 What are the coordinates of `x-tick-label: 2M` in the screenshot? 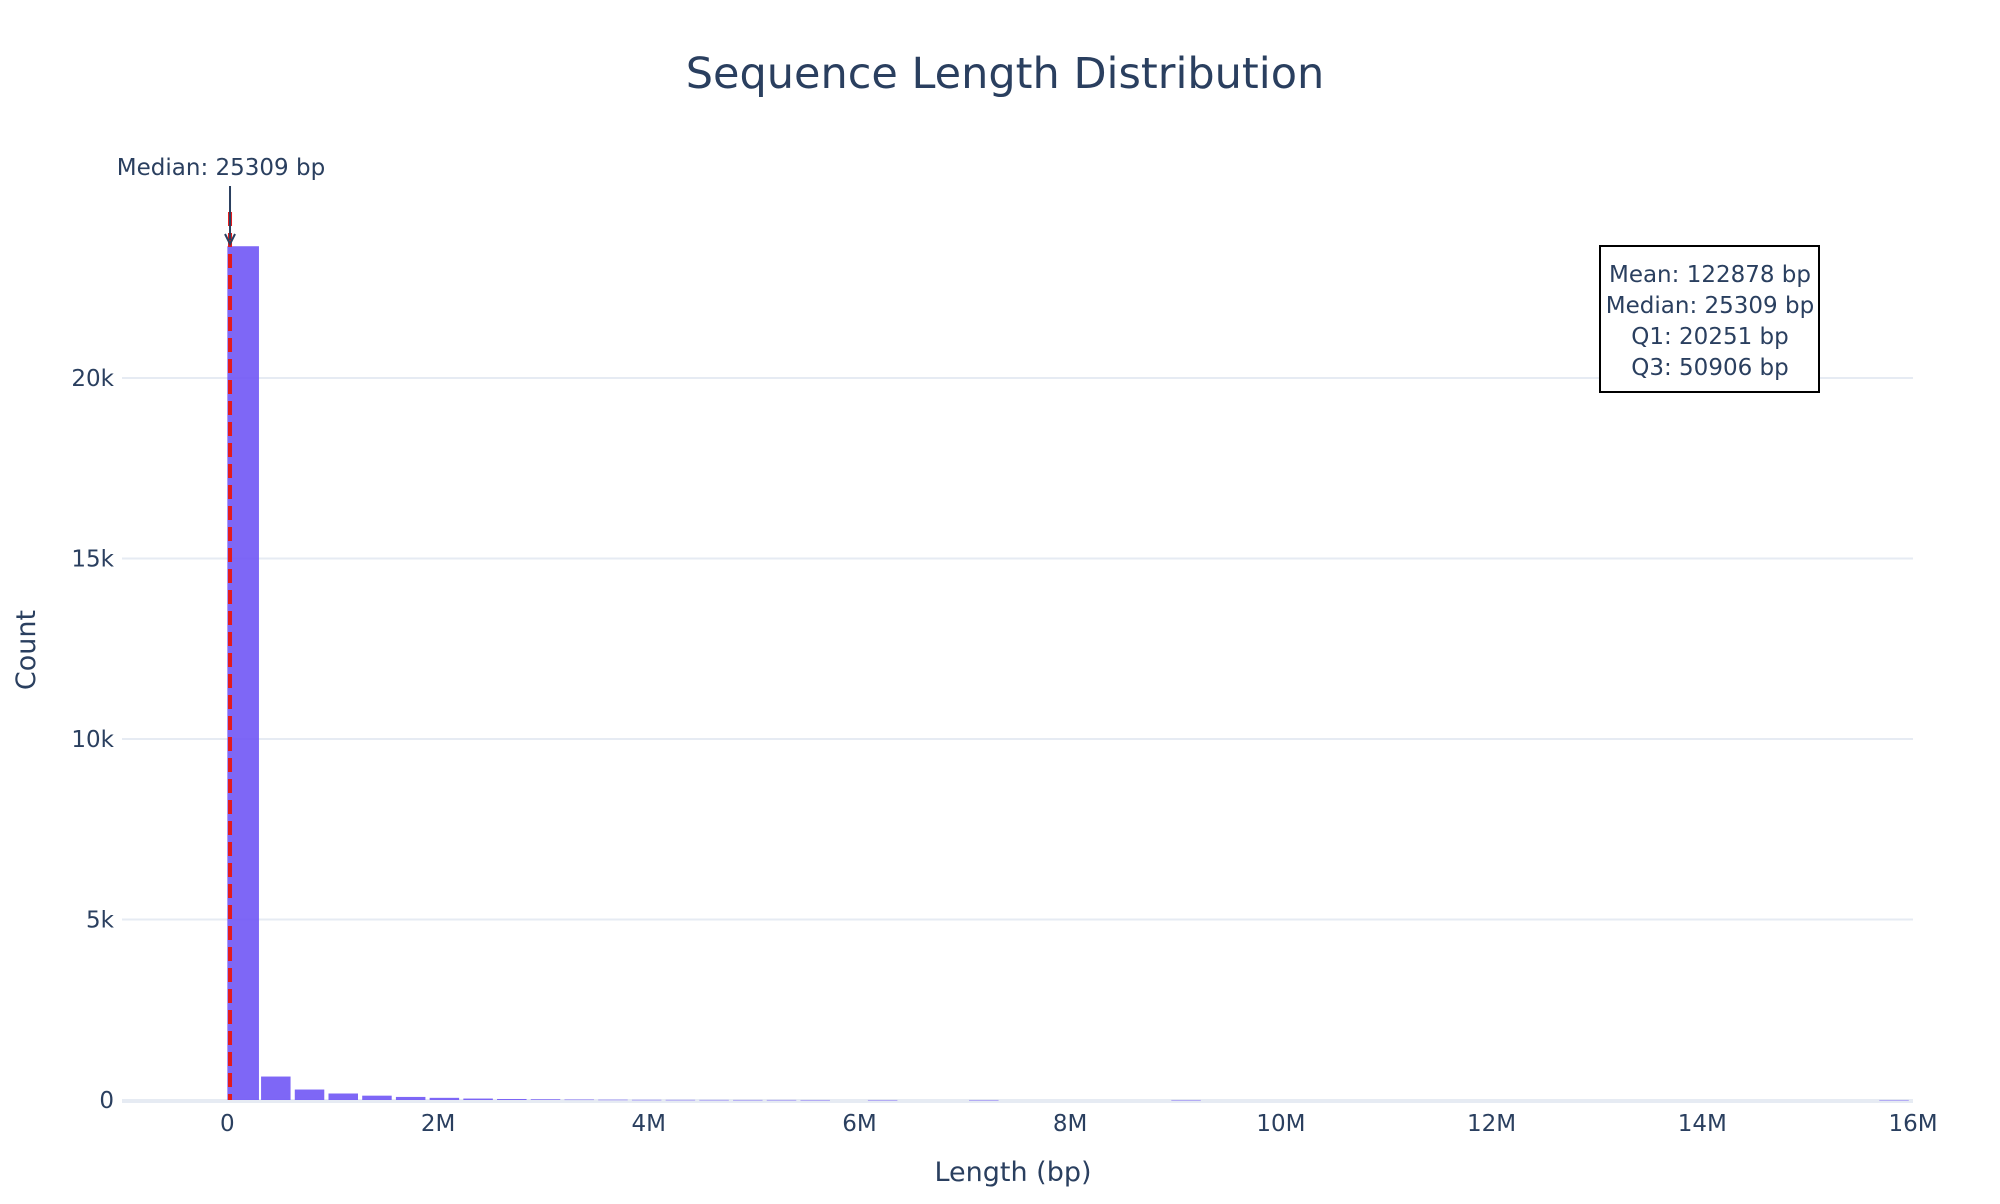 It's located at (438, 1124).